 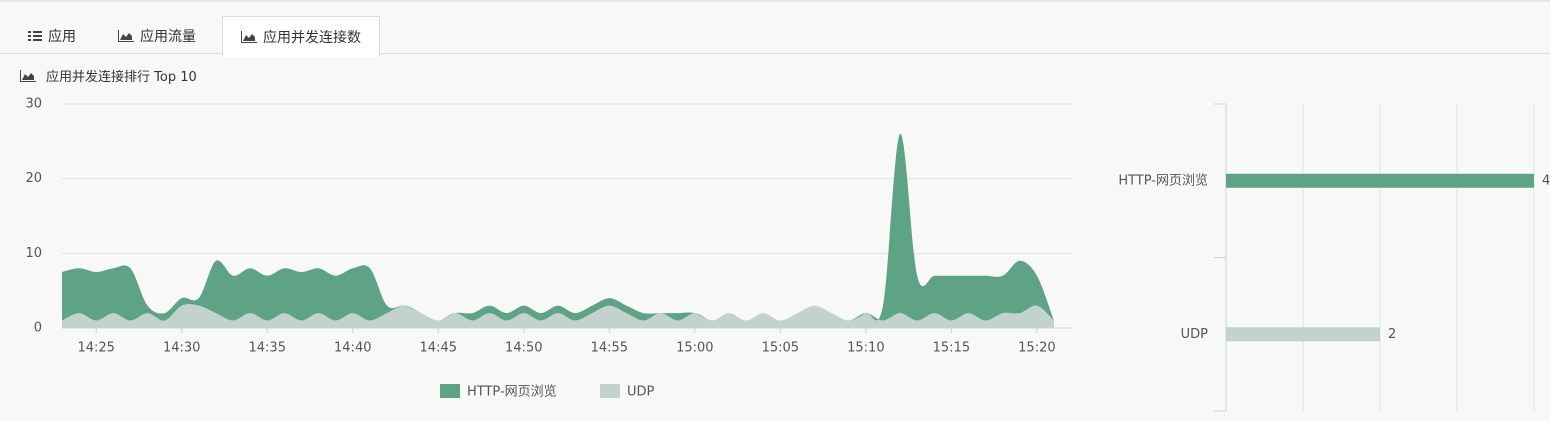 I want to click on data-label: 4, so click(x=1546, y=180).